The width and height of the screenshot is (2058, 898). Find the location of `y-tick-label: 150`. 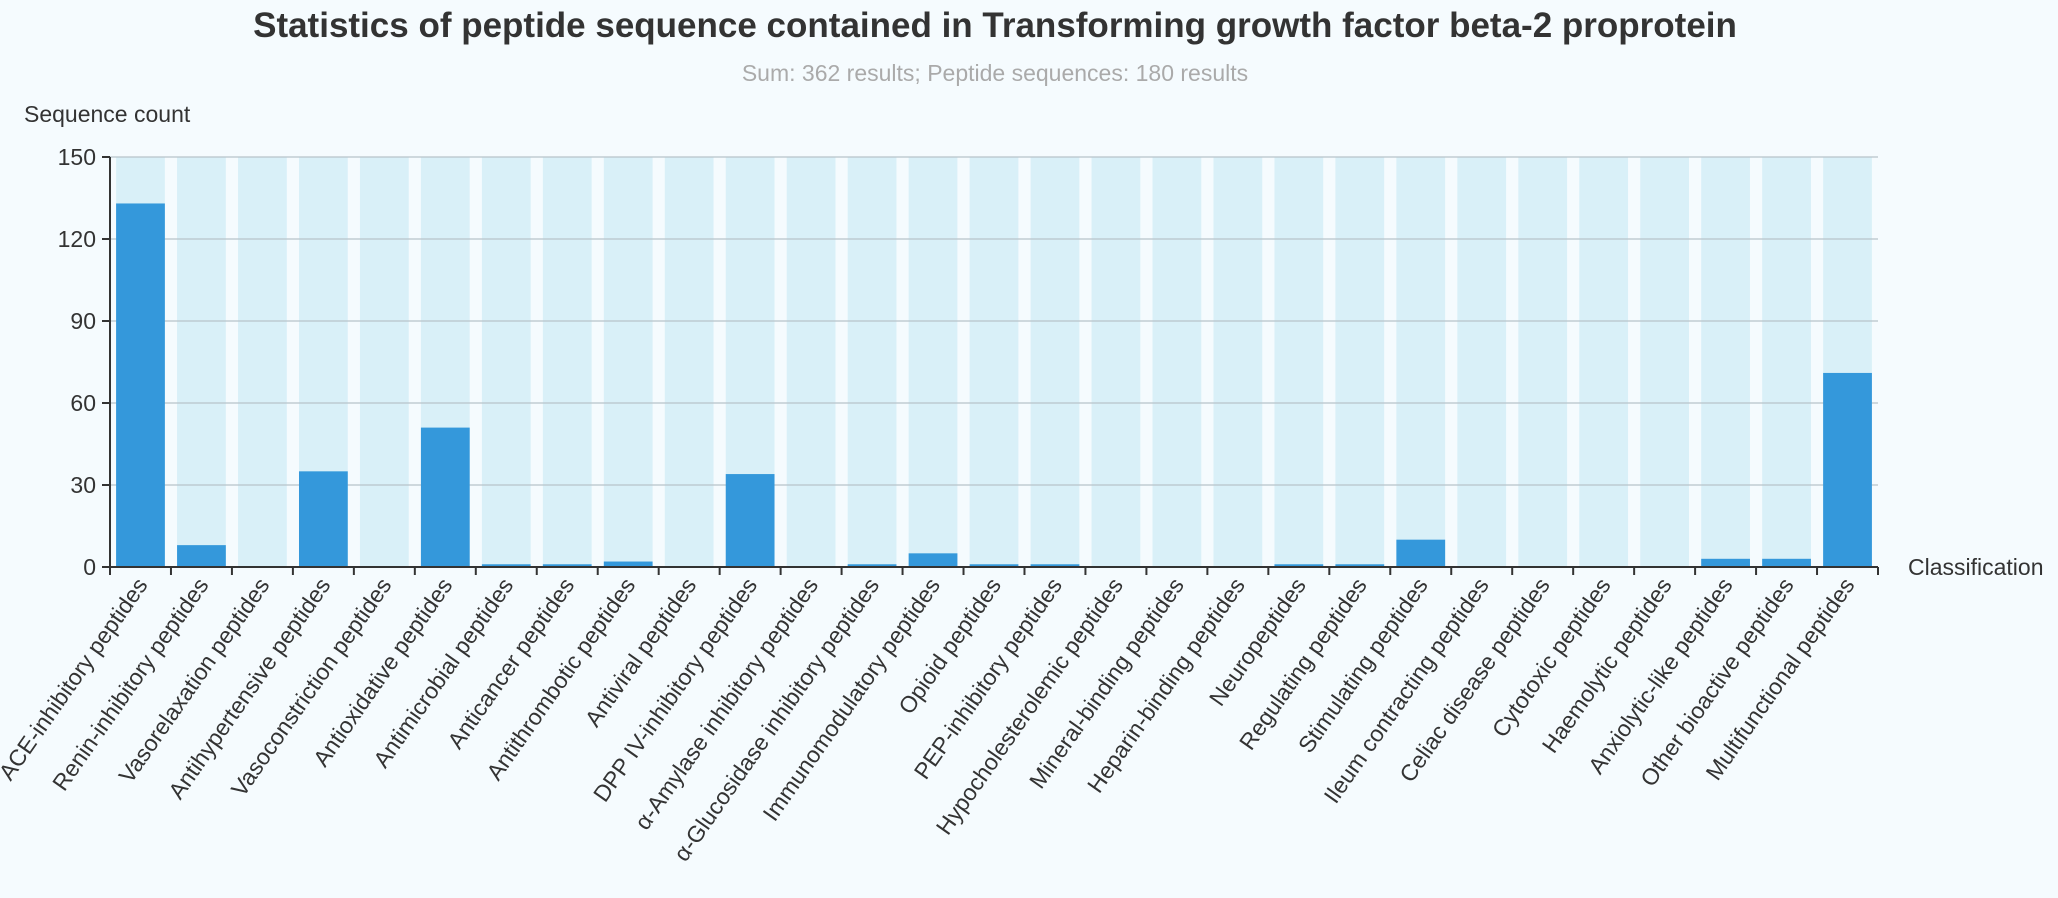

y-tick-label: 150 is located at coordinates (77, 157).